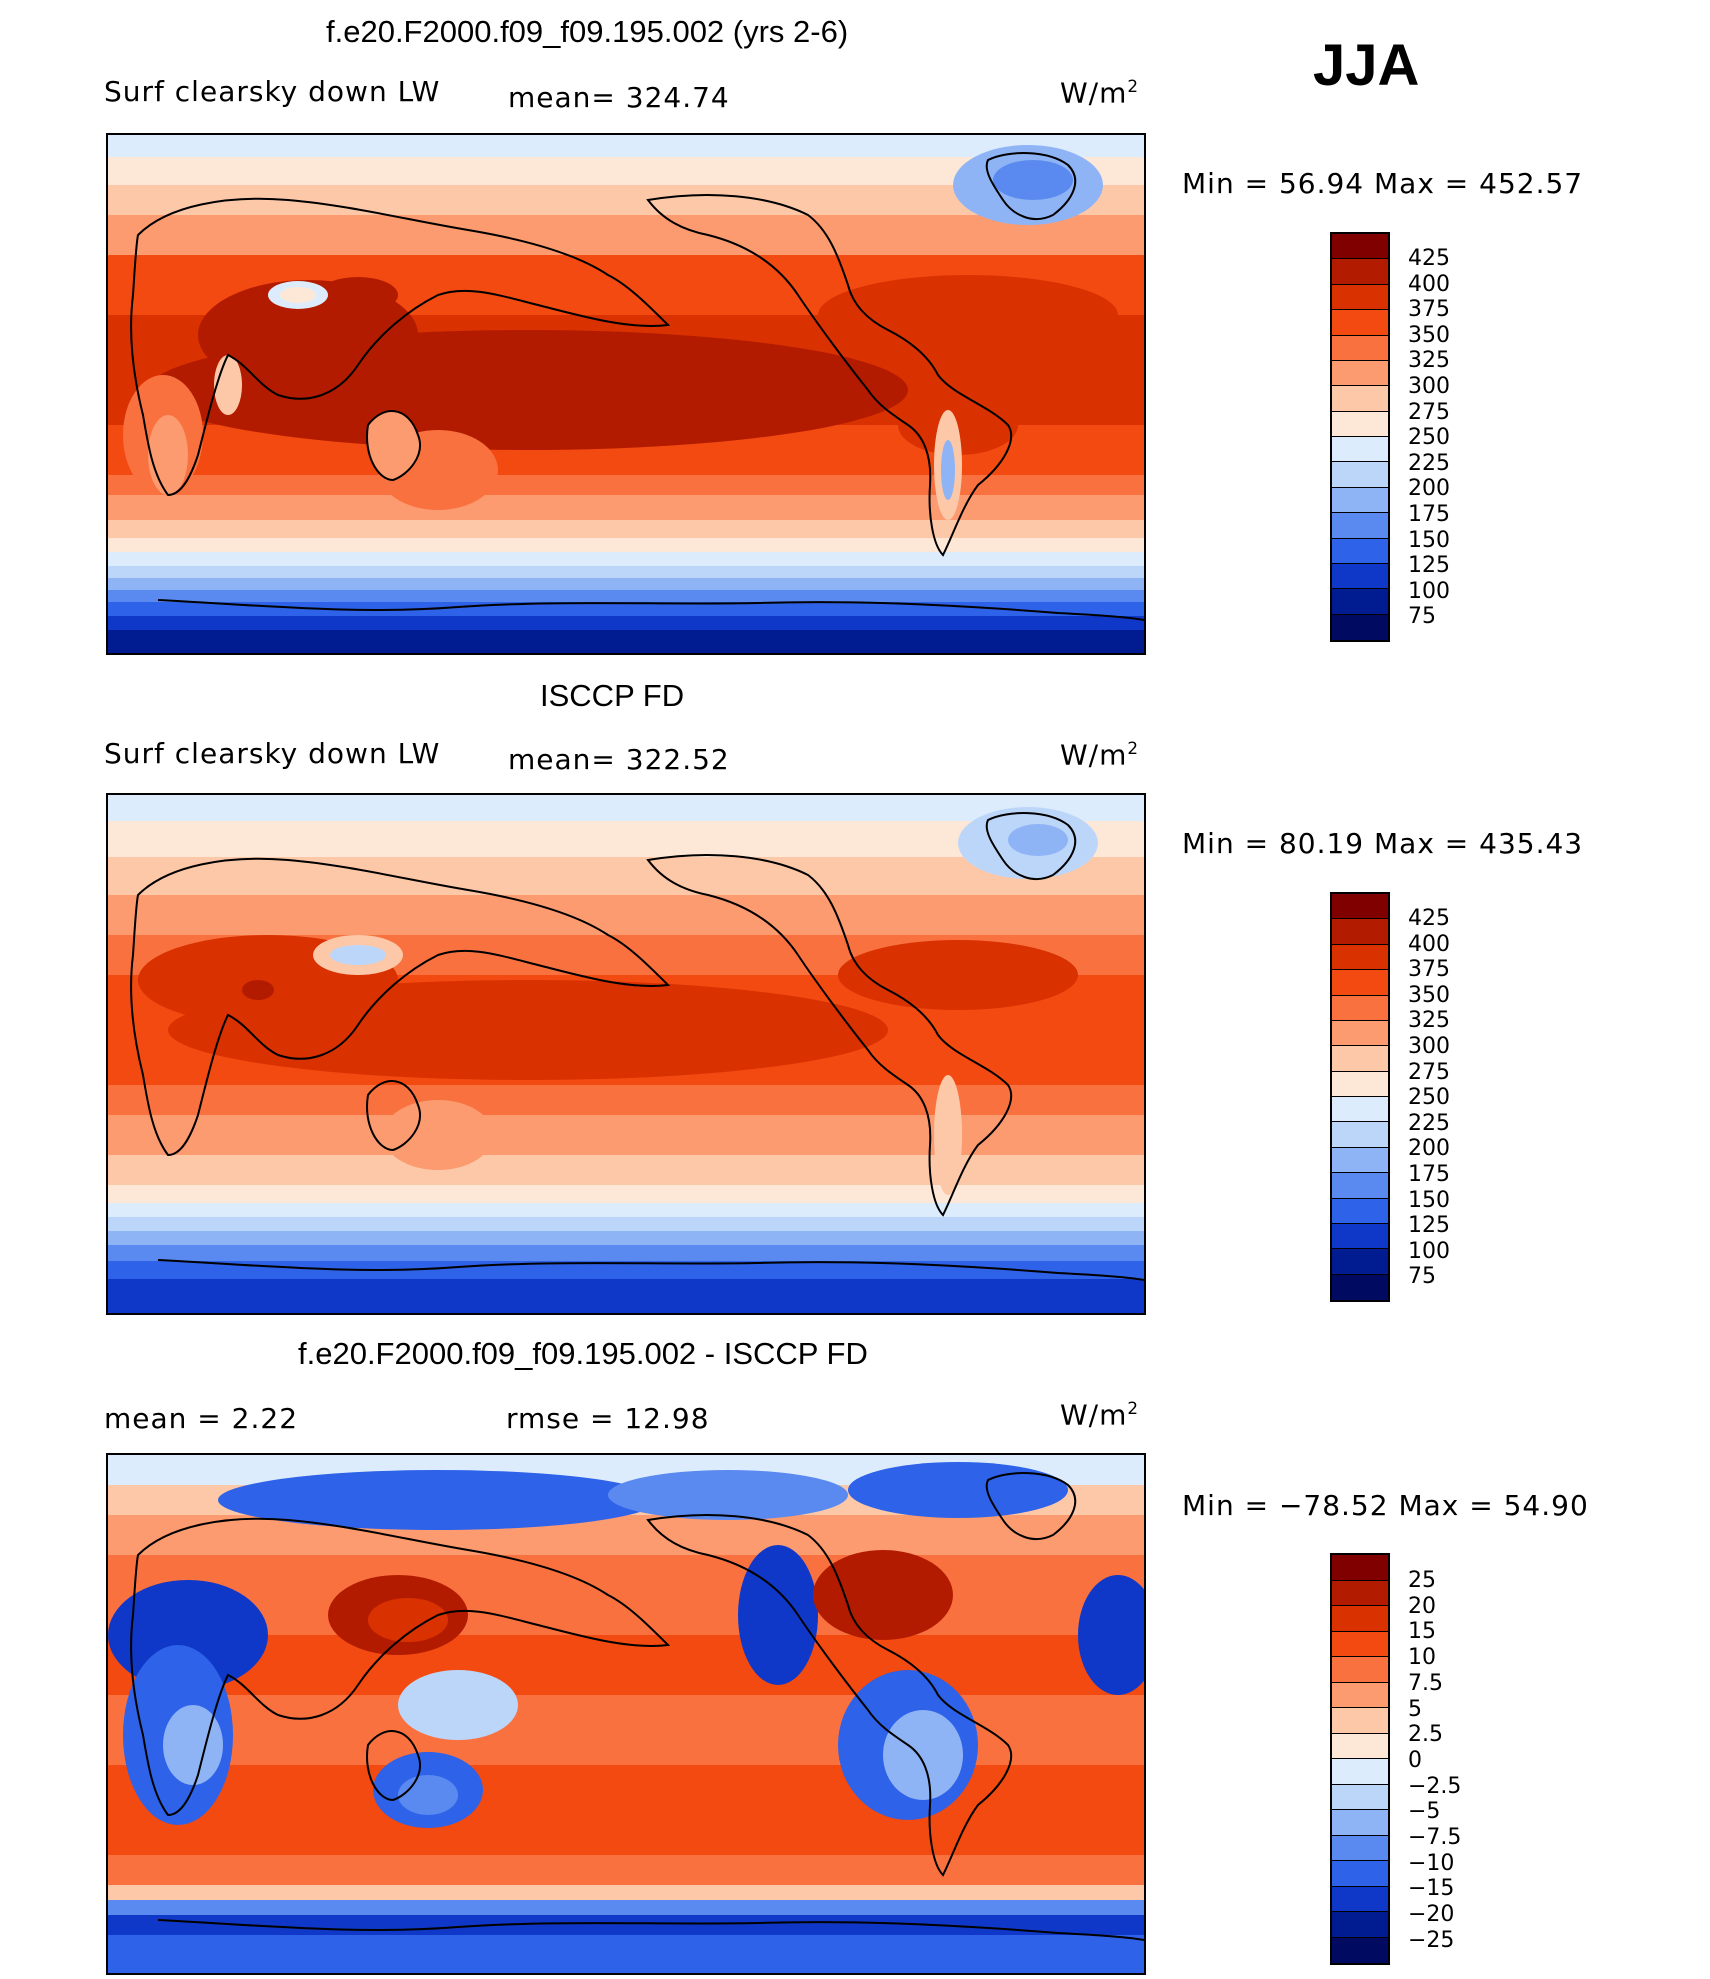 This screenshot has width=1710, height=1979. Describe the element at coordinates (1100, 755) in the screenshot. I see `panel2-units-label: W/m2` at that location.